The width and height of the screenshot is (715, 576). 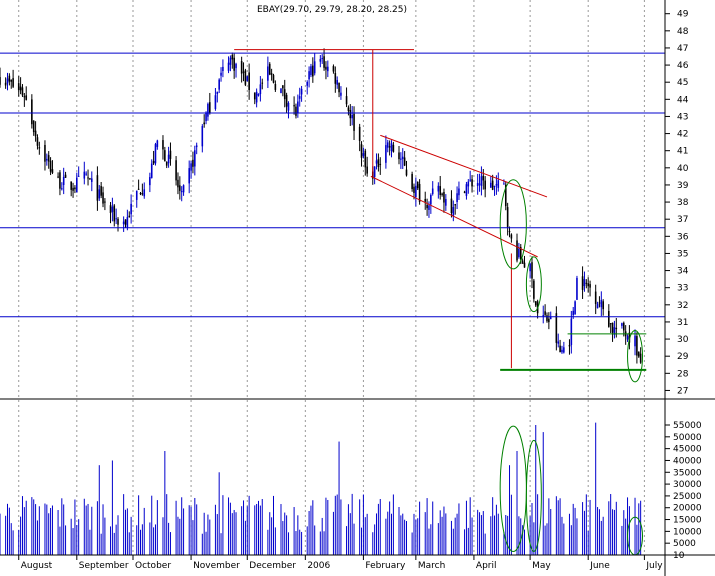 What do you see at coordinates (464, 166) in the screenshot?
I see `channel-line` at bounding box center [464, 166].